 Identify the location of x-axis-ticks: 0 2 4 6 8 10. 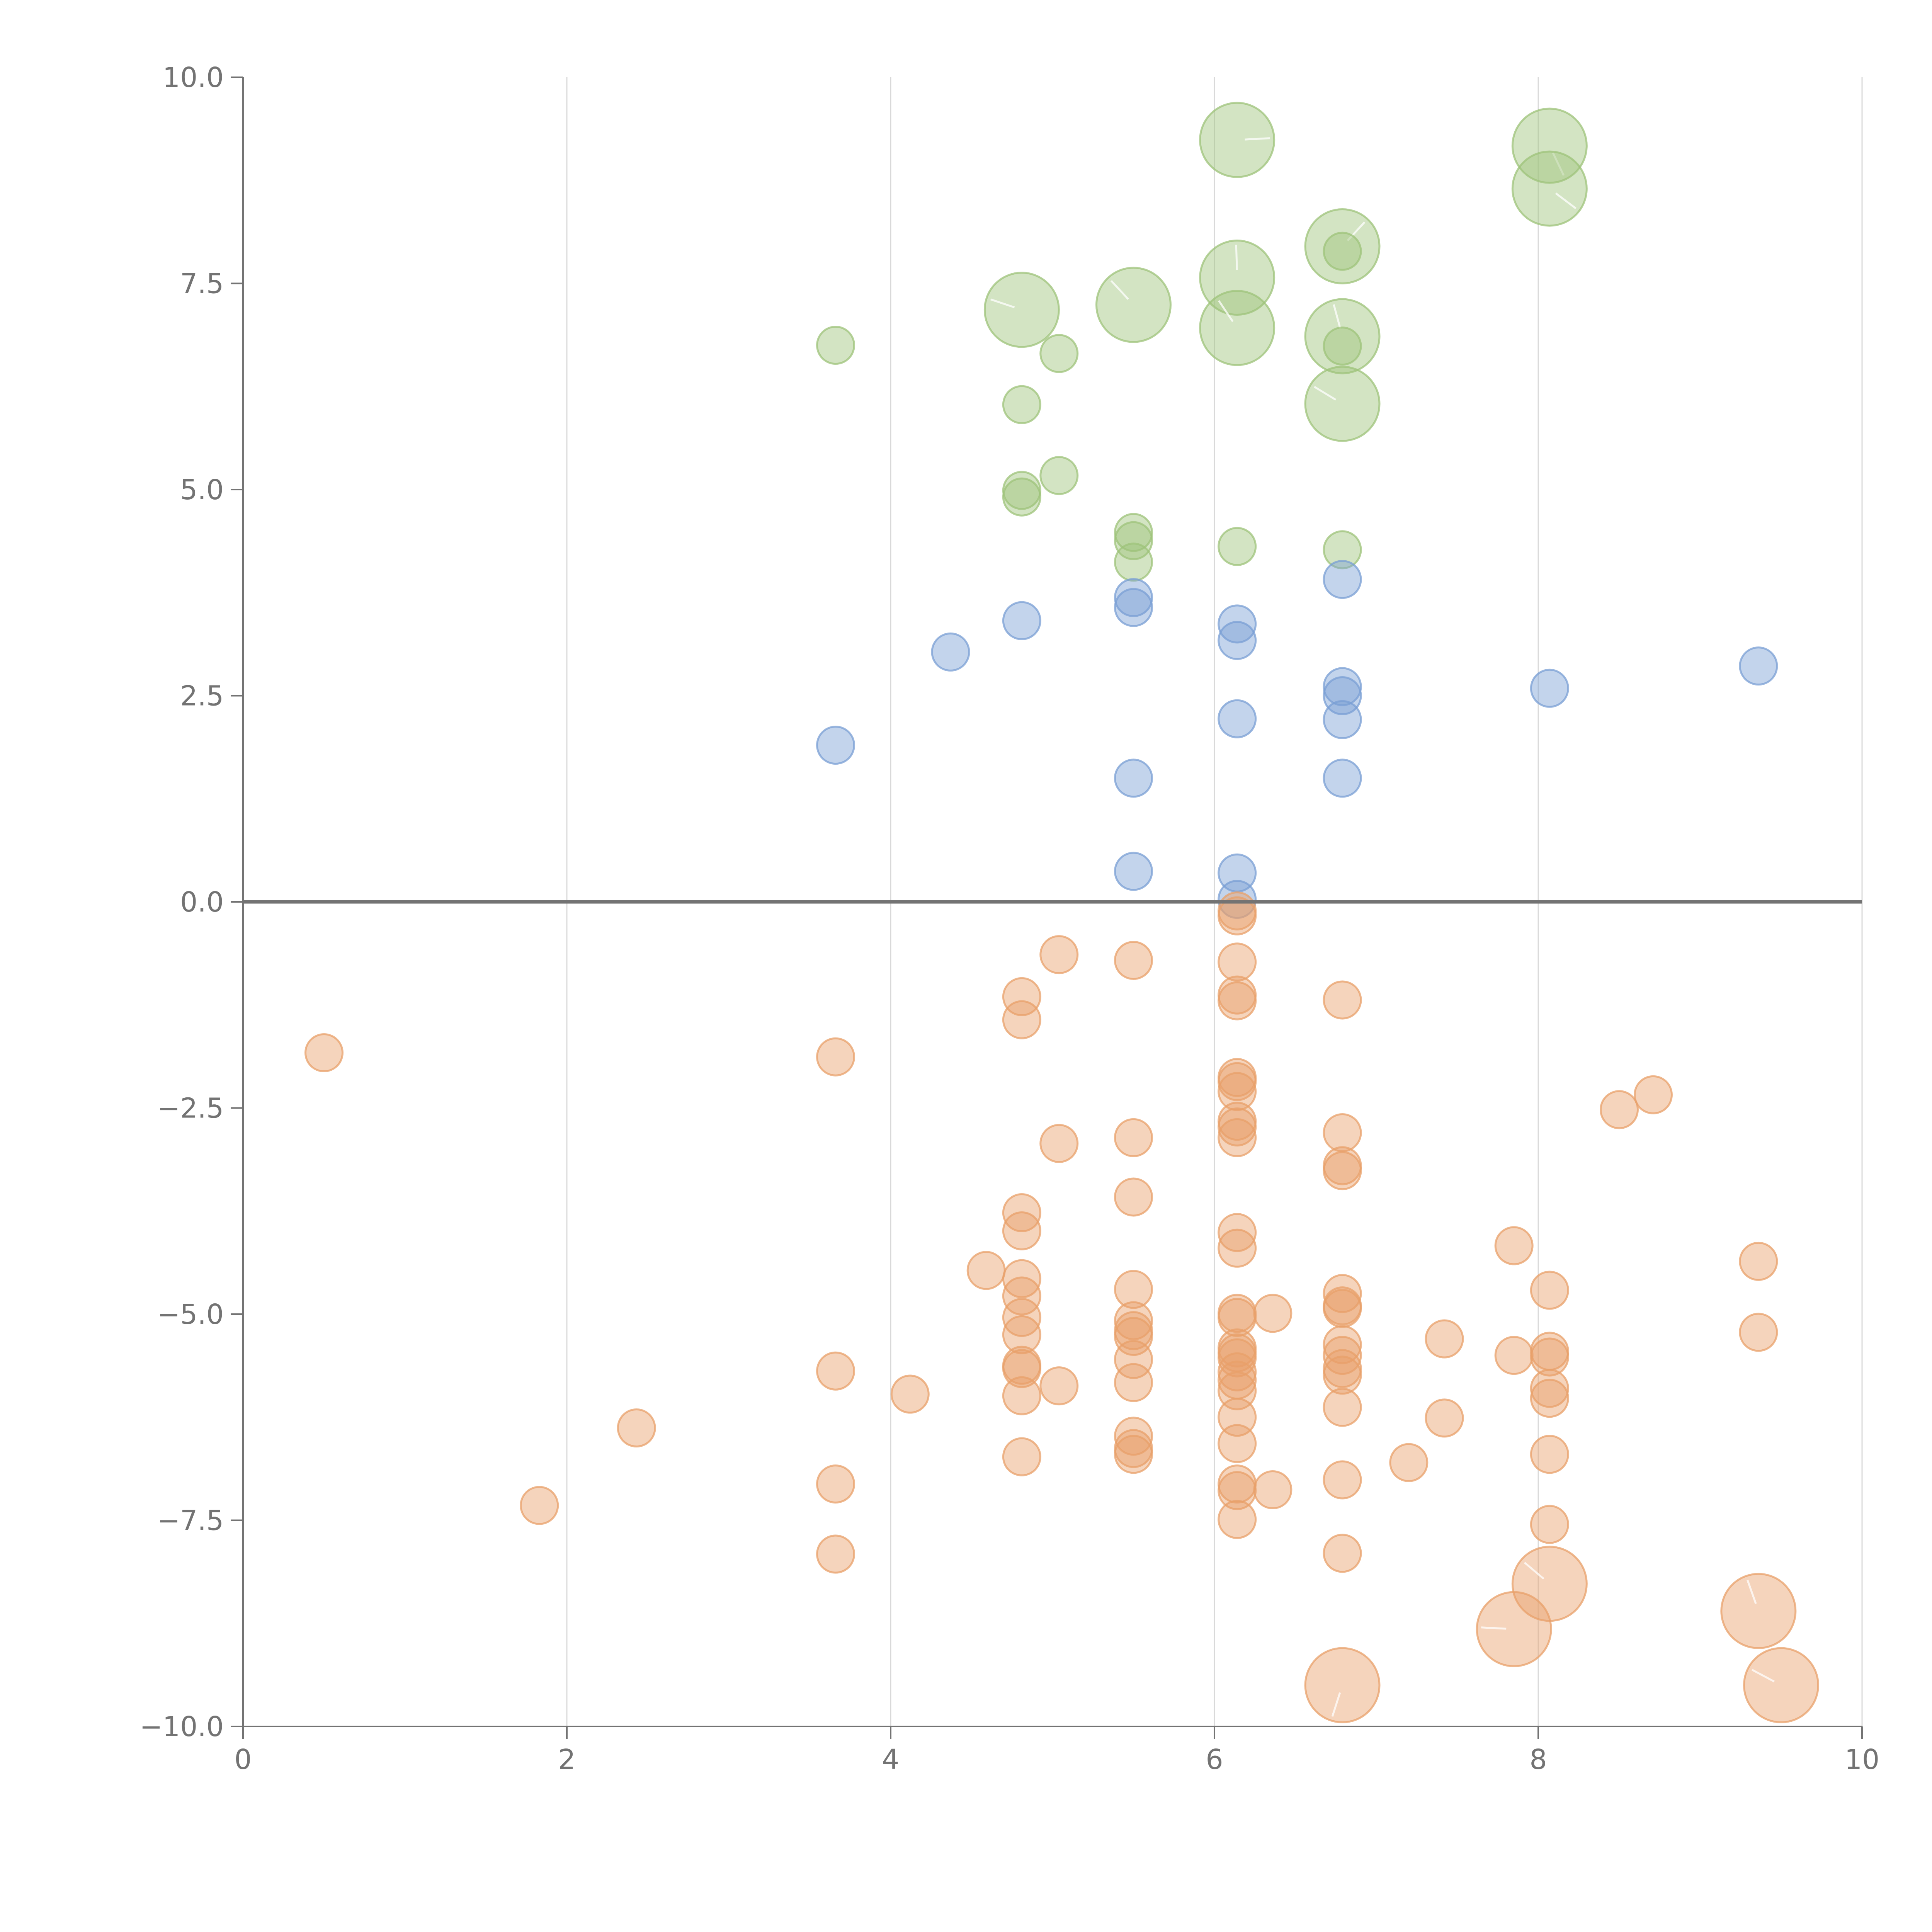
(1056, 1751).